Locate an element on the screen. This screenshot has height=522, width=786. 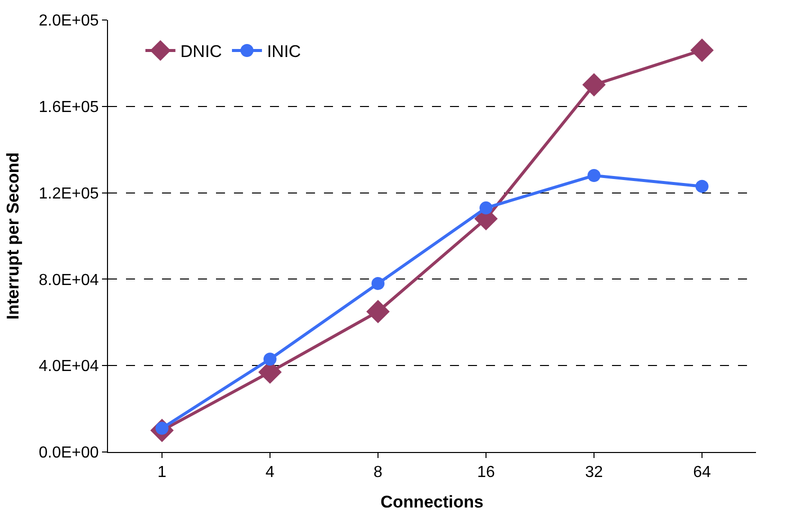
x-tick-label: 8 is located at coordinates (378, 473).